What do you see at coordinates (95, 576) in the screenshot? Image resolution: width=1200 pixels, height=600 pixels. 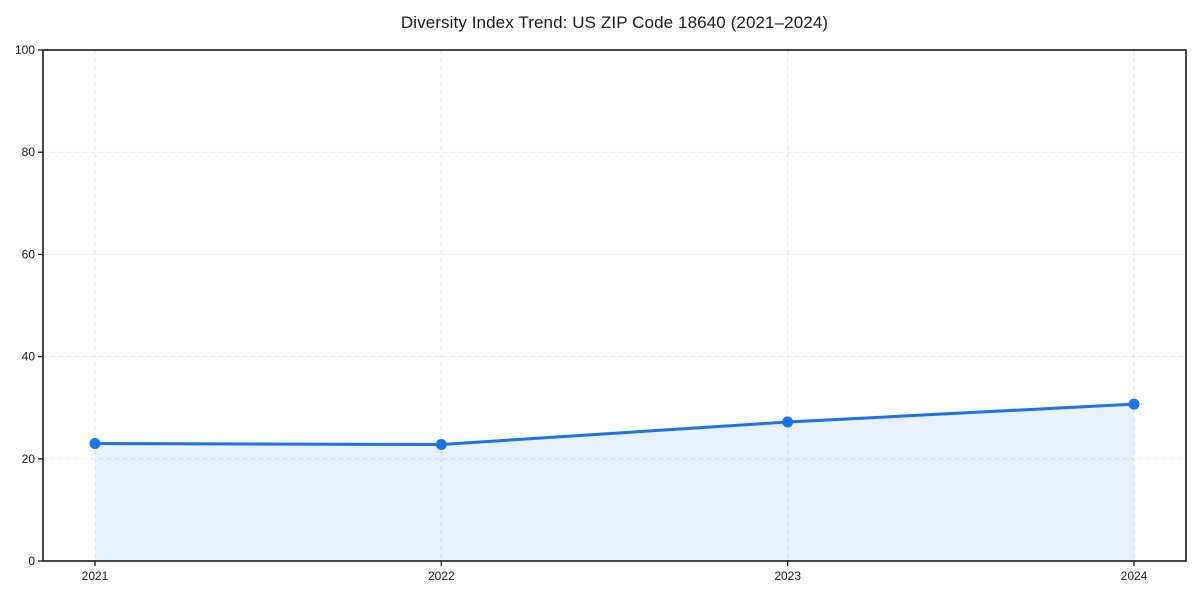 I see `x-tick-label: 2021` at bounding box center [95, 576].